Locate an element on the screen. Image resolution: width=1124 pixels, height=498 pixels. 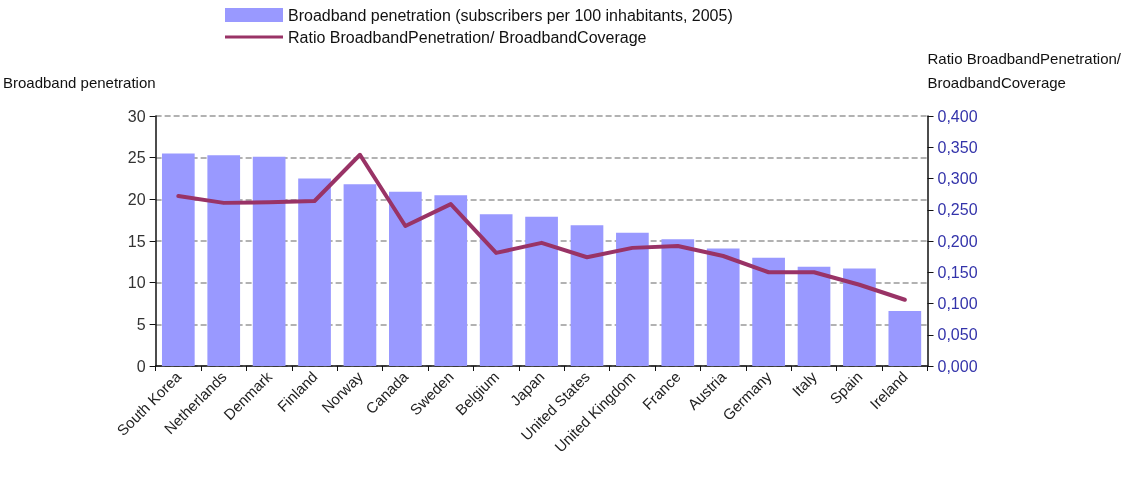
y2-tick-label: 0,200 is located at coordinates (957, 241).